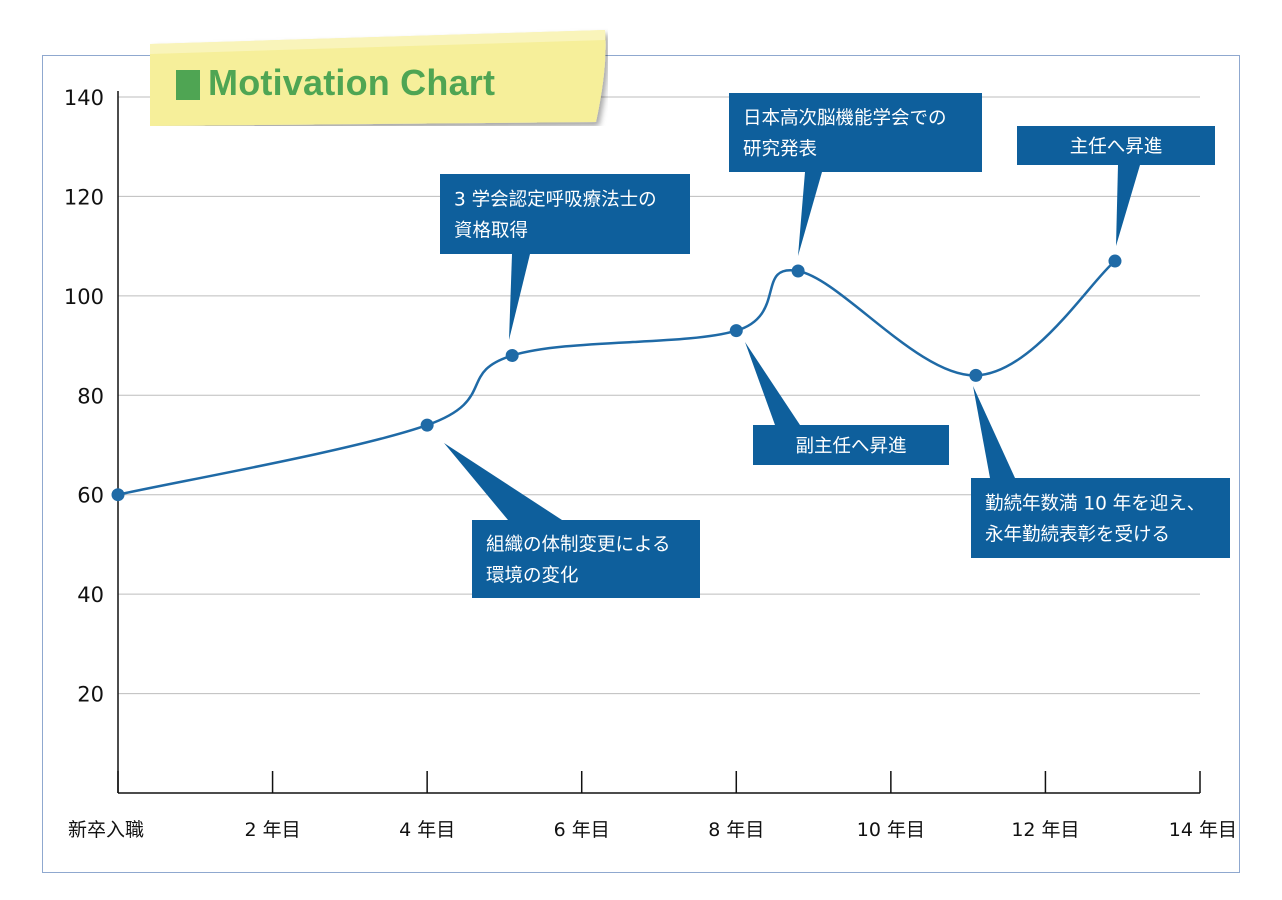  I want to click on title-tape-shape, so click(378, 78).